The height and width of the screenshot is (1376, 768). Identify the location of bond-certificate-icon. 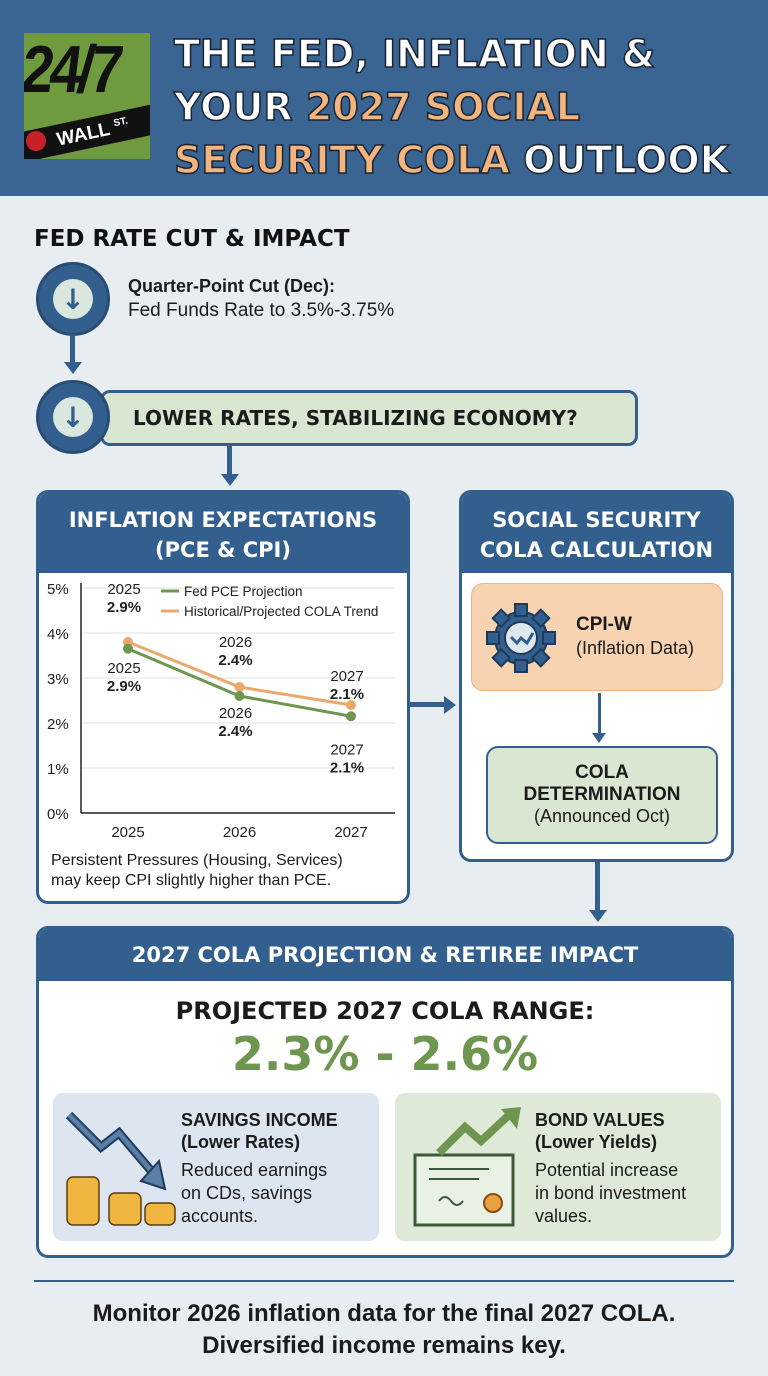
(467, 1167).